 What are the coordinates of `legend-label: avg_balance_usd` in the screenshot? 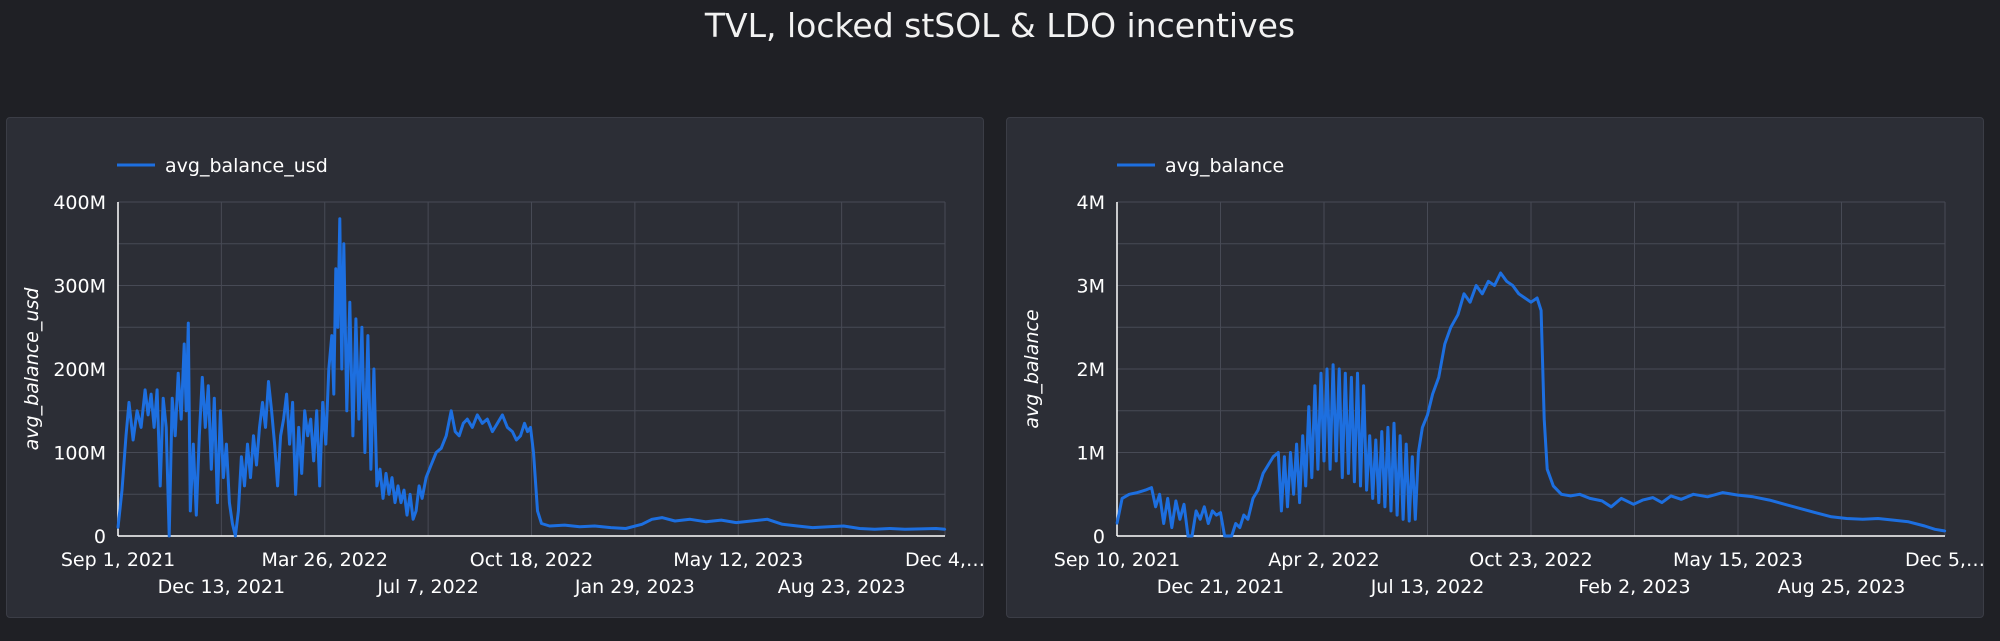 It's located at (246, 166).